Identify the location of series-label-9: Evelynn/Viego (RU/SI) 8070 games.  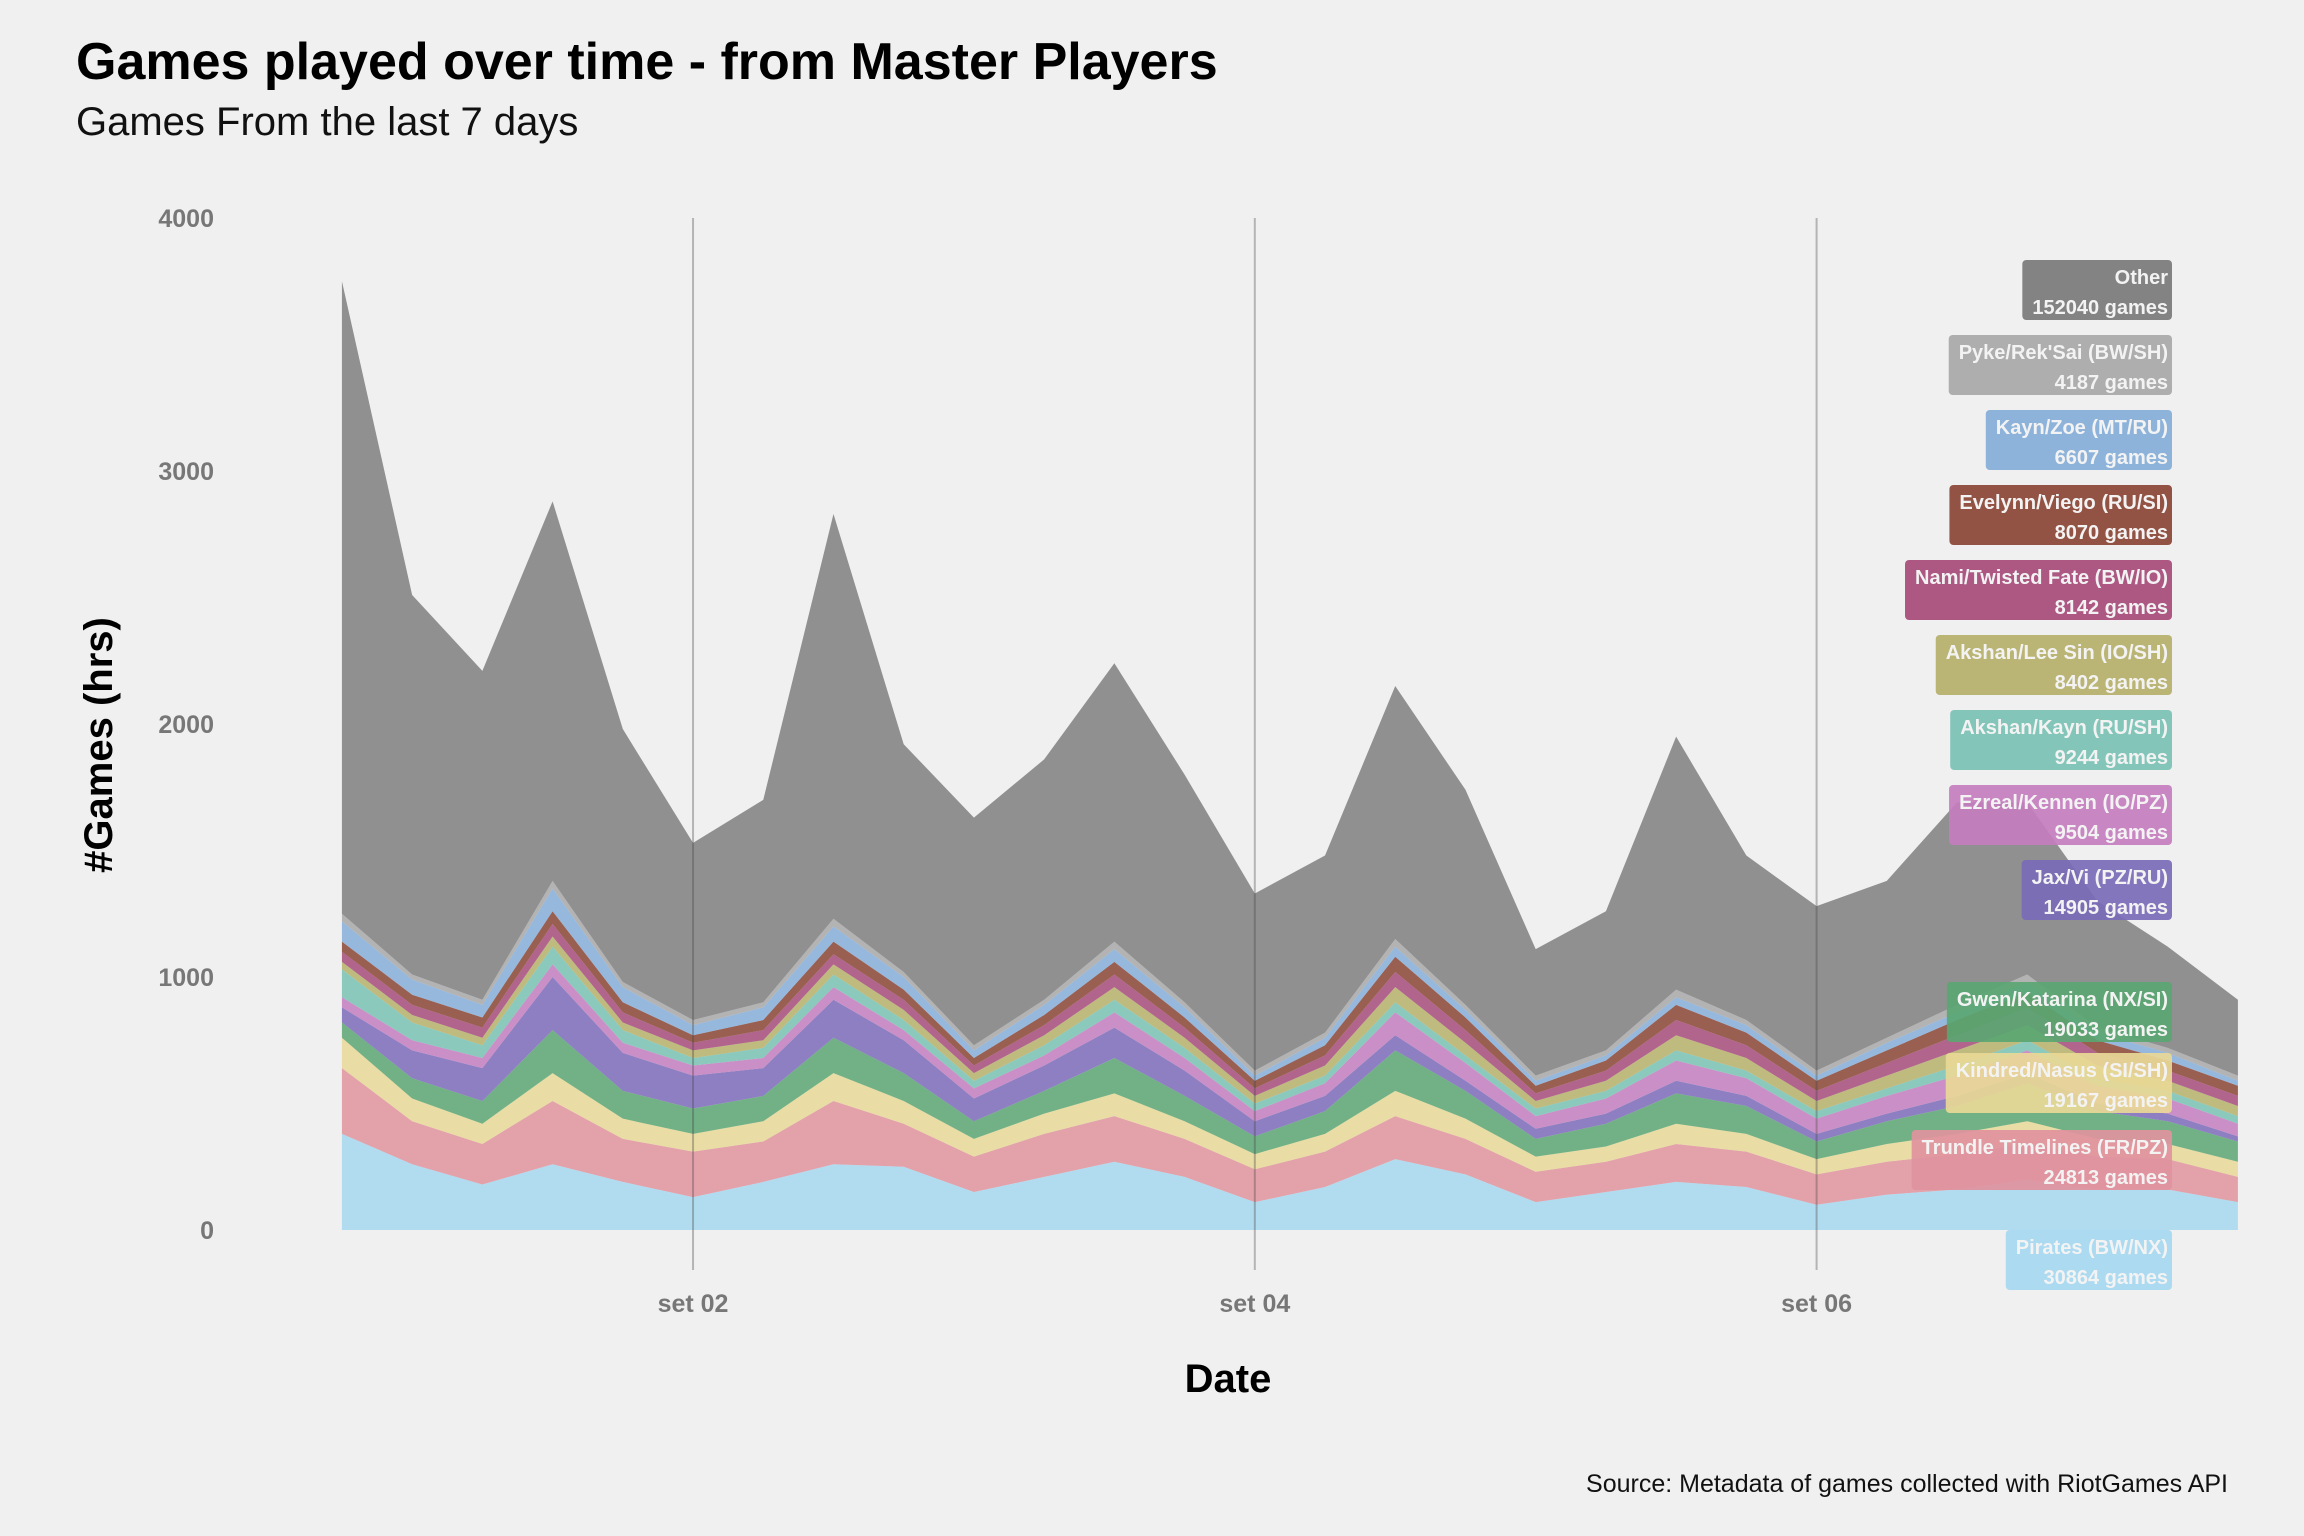
(2060, 515).